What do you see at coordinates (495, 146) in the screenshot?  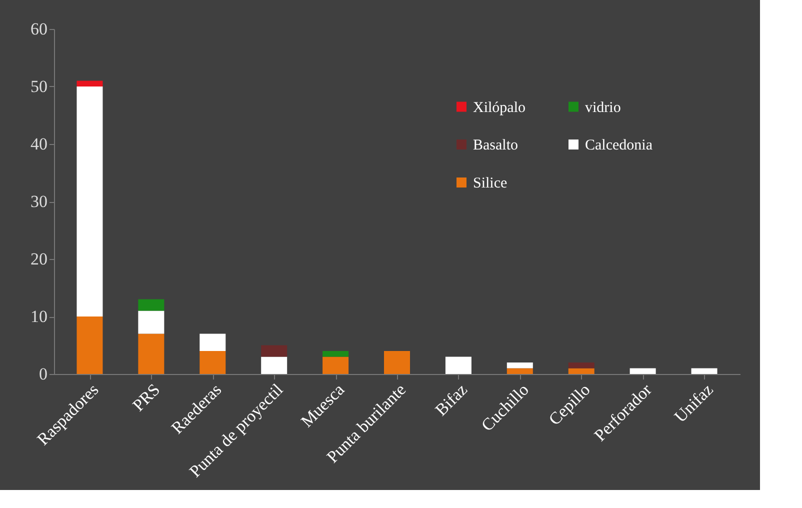 I see `legend-label: Basalto` at bounding box center [495, 146].